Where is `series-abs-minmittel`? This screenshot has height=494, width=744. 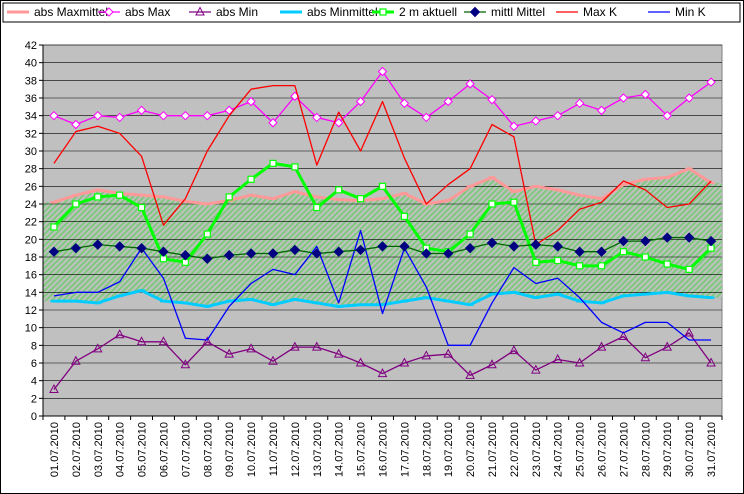
series-abs-minmittel is located at coordinates (382, 298).